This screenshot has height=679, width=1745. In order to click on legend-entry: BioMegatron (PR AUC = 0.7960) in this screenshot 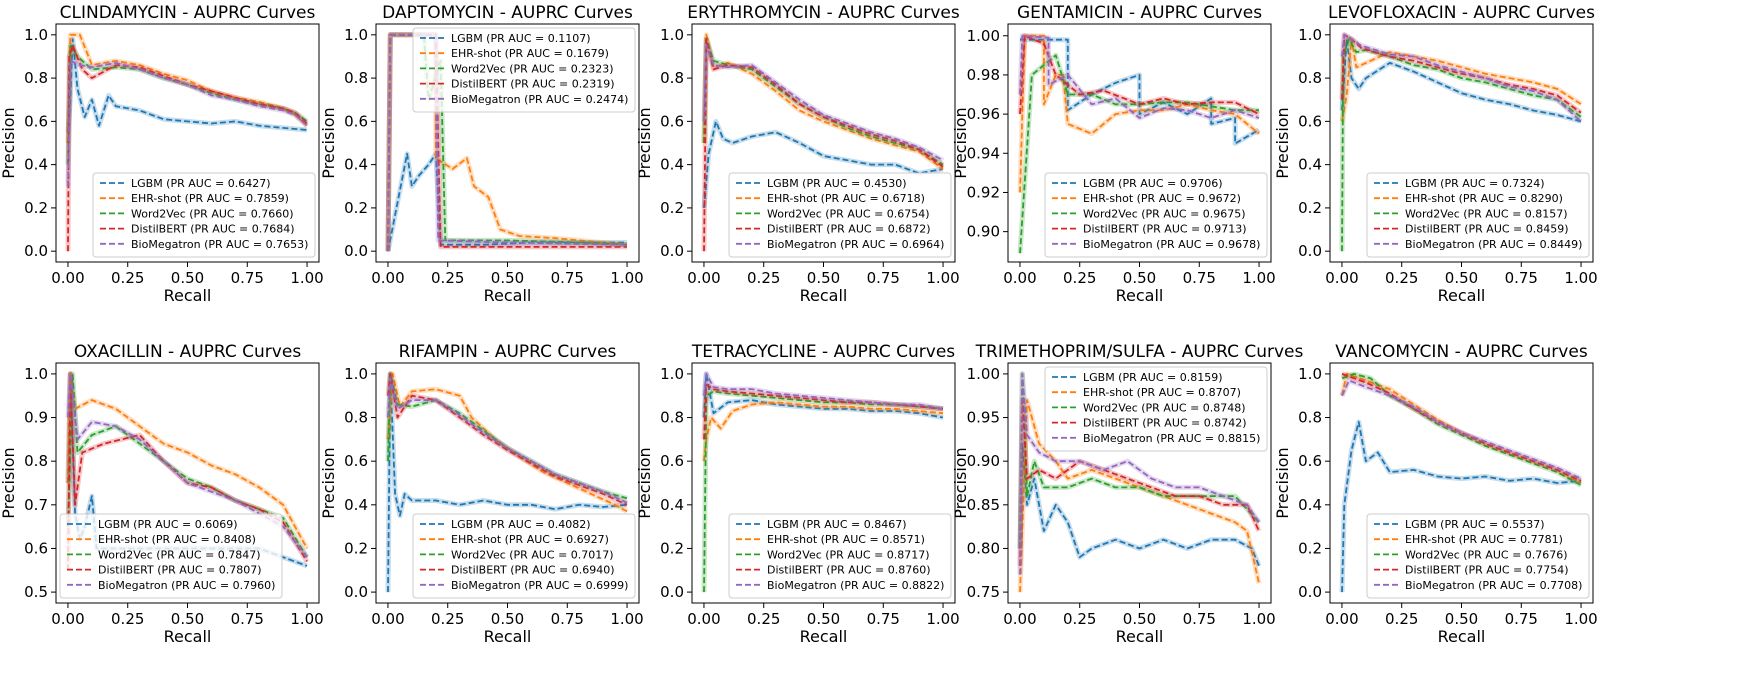, I will do `click(186, 585)`.